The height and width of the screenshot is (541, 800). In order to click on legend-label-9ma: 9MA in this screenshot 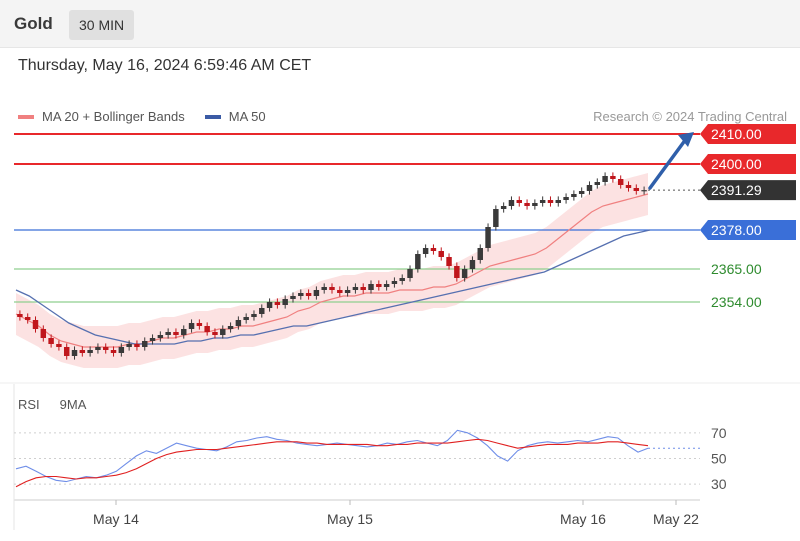, I will do `click(73, 404)`.